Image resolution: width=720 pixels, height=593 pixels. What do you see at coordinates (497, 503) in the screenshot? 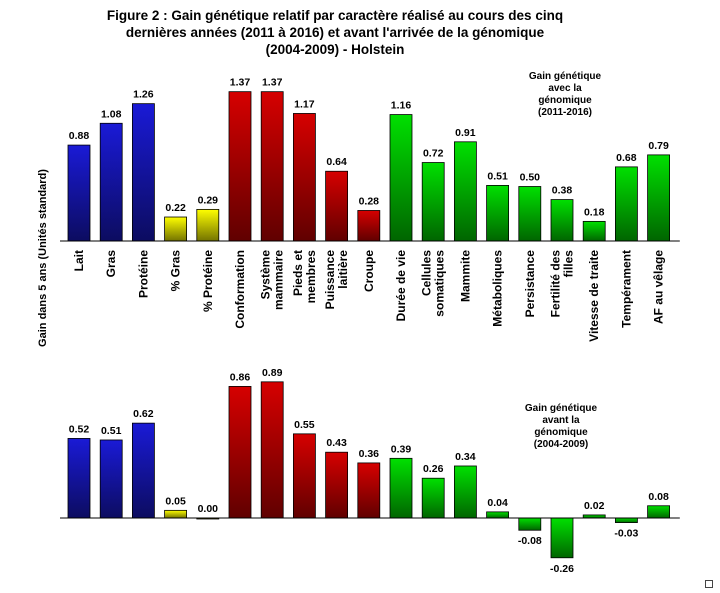
I see `bottom-value-label-14: 0.04` at bounding box center [497, 503].